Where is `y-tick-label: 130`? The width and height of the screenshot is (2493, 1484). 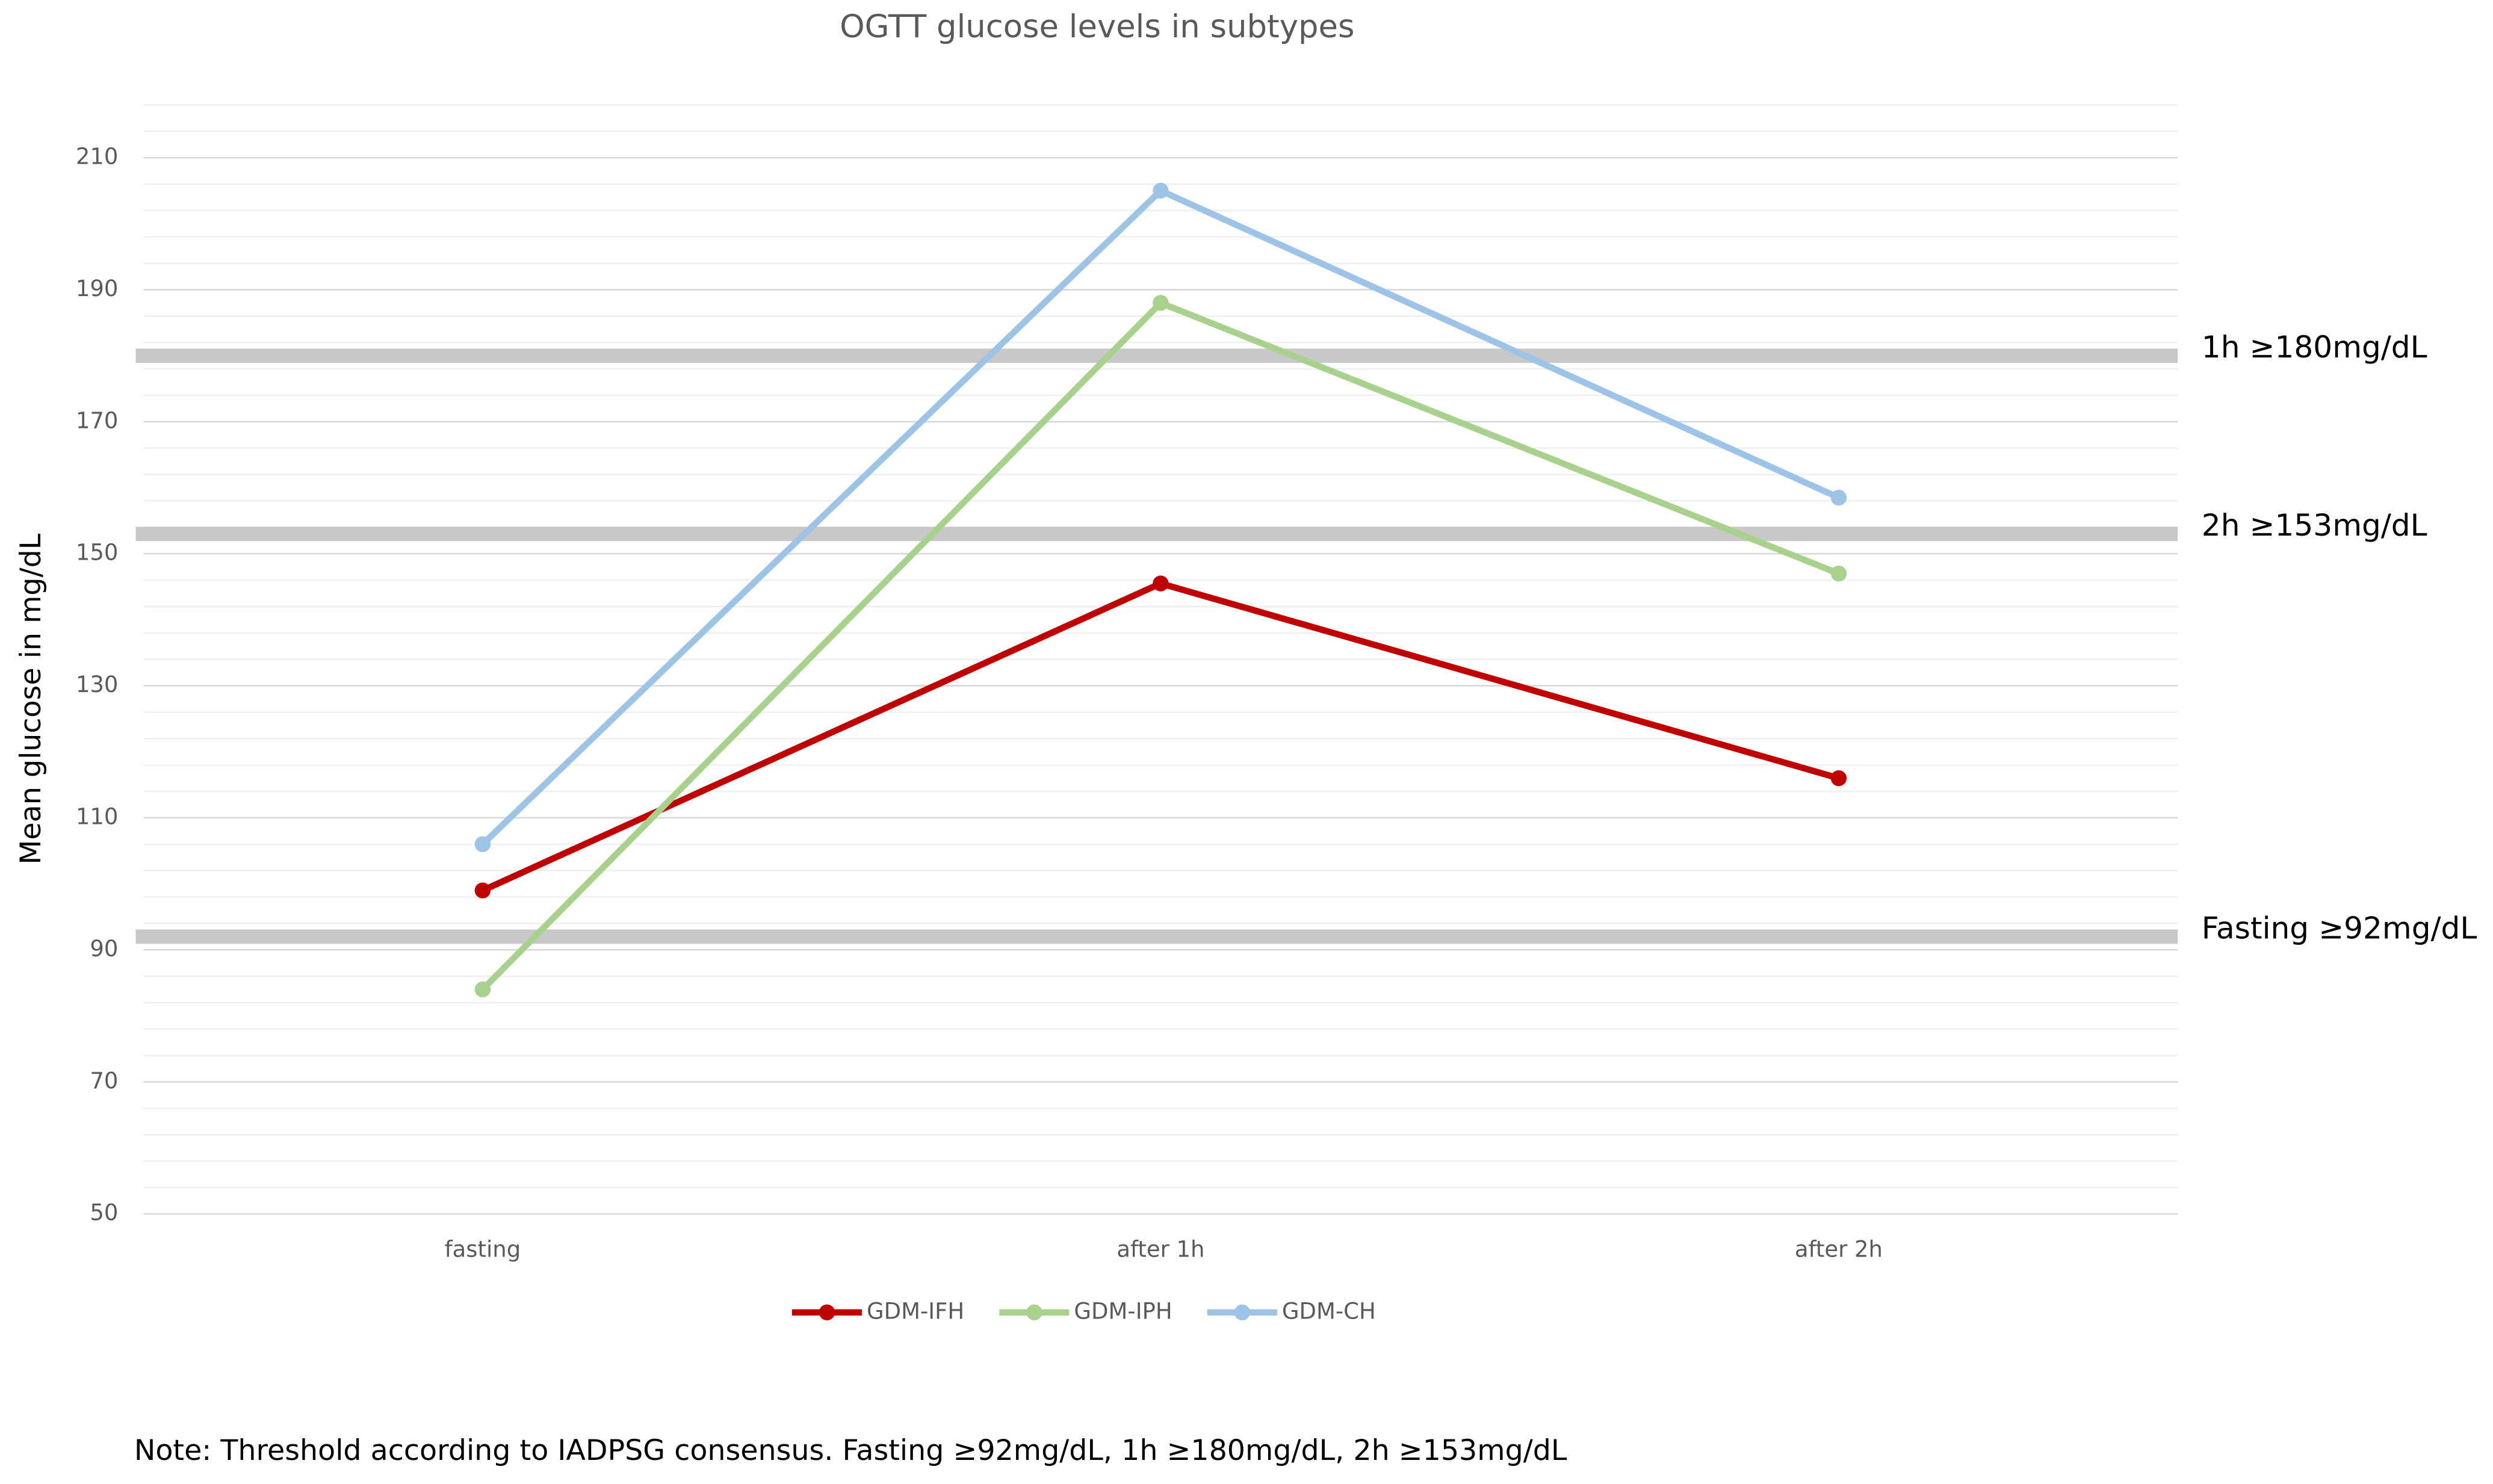
y-tick-label: 130 is located at coordinates (97, 684).